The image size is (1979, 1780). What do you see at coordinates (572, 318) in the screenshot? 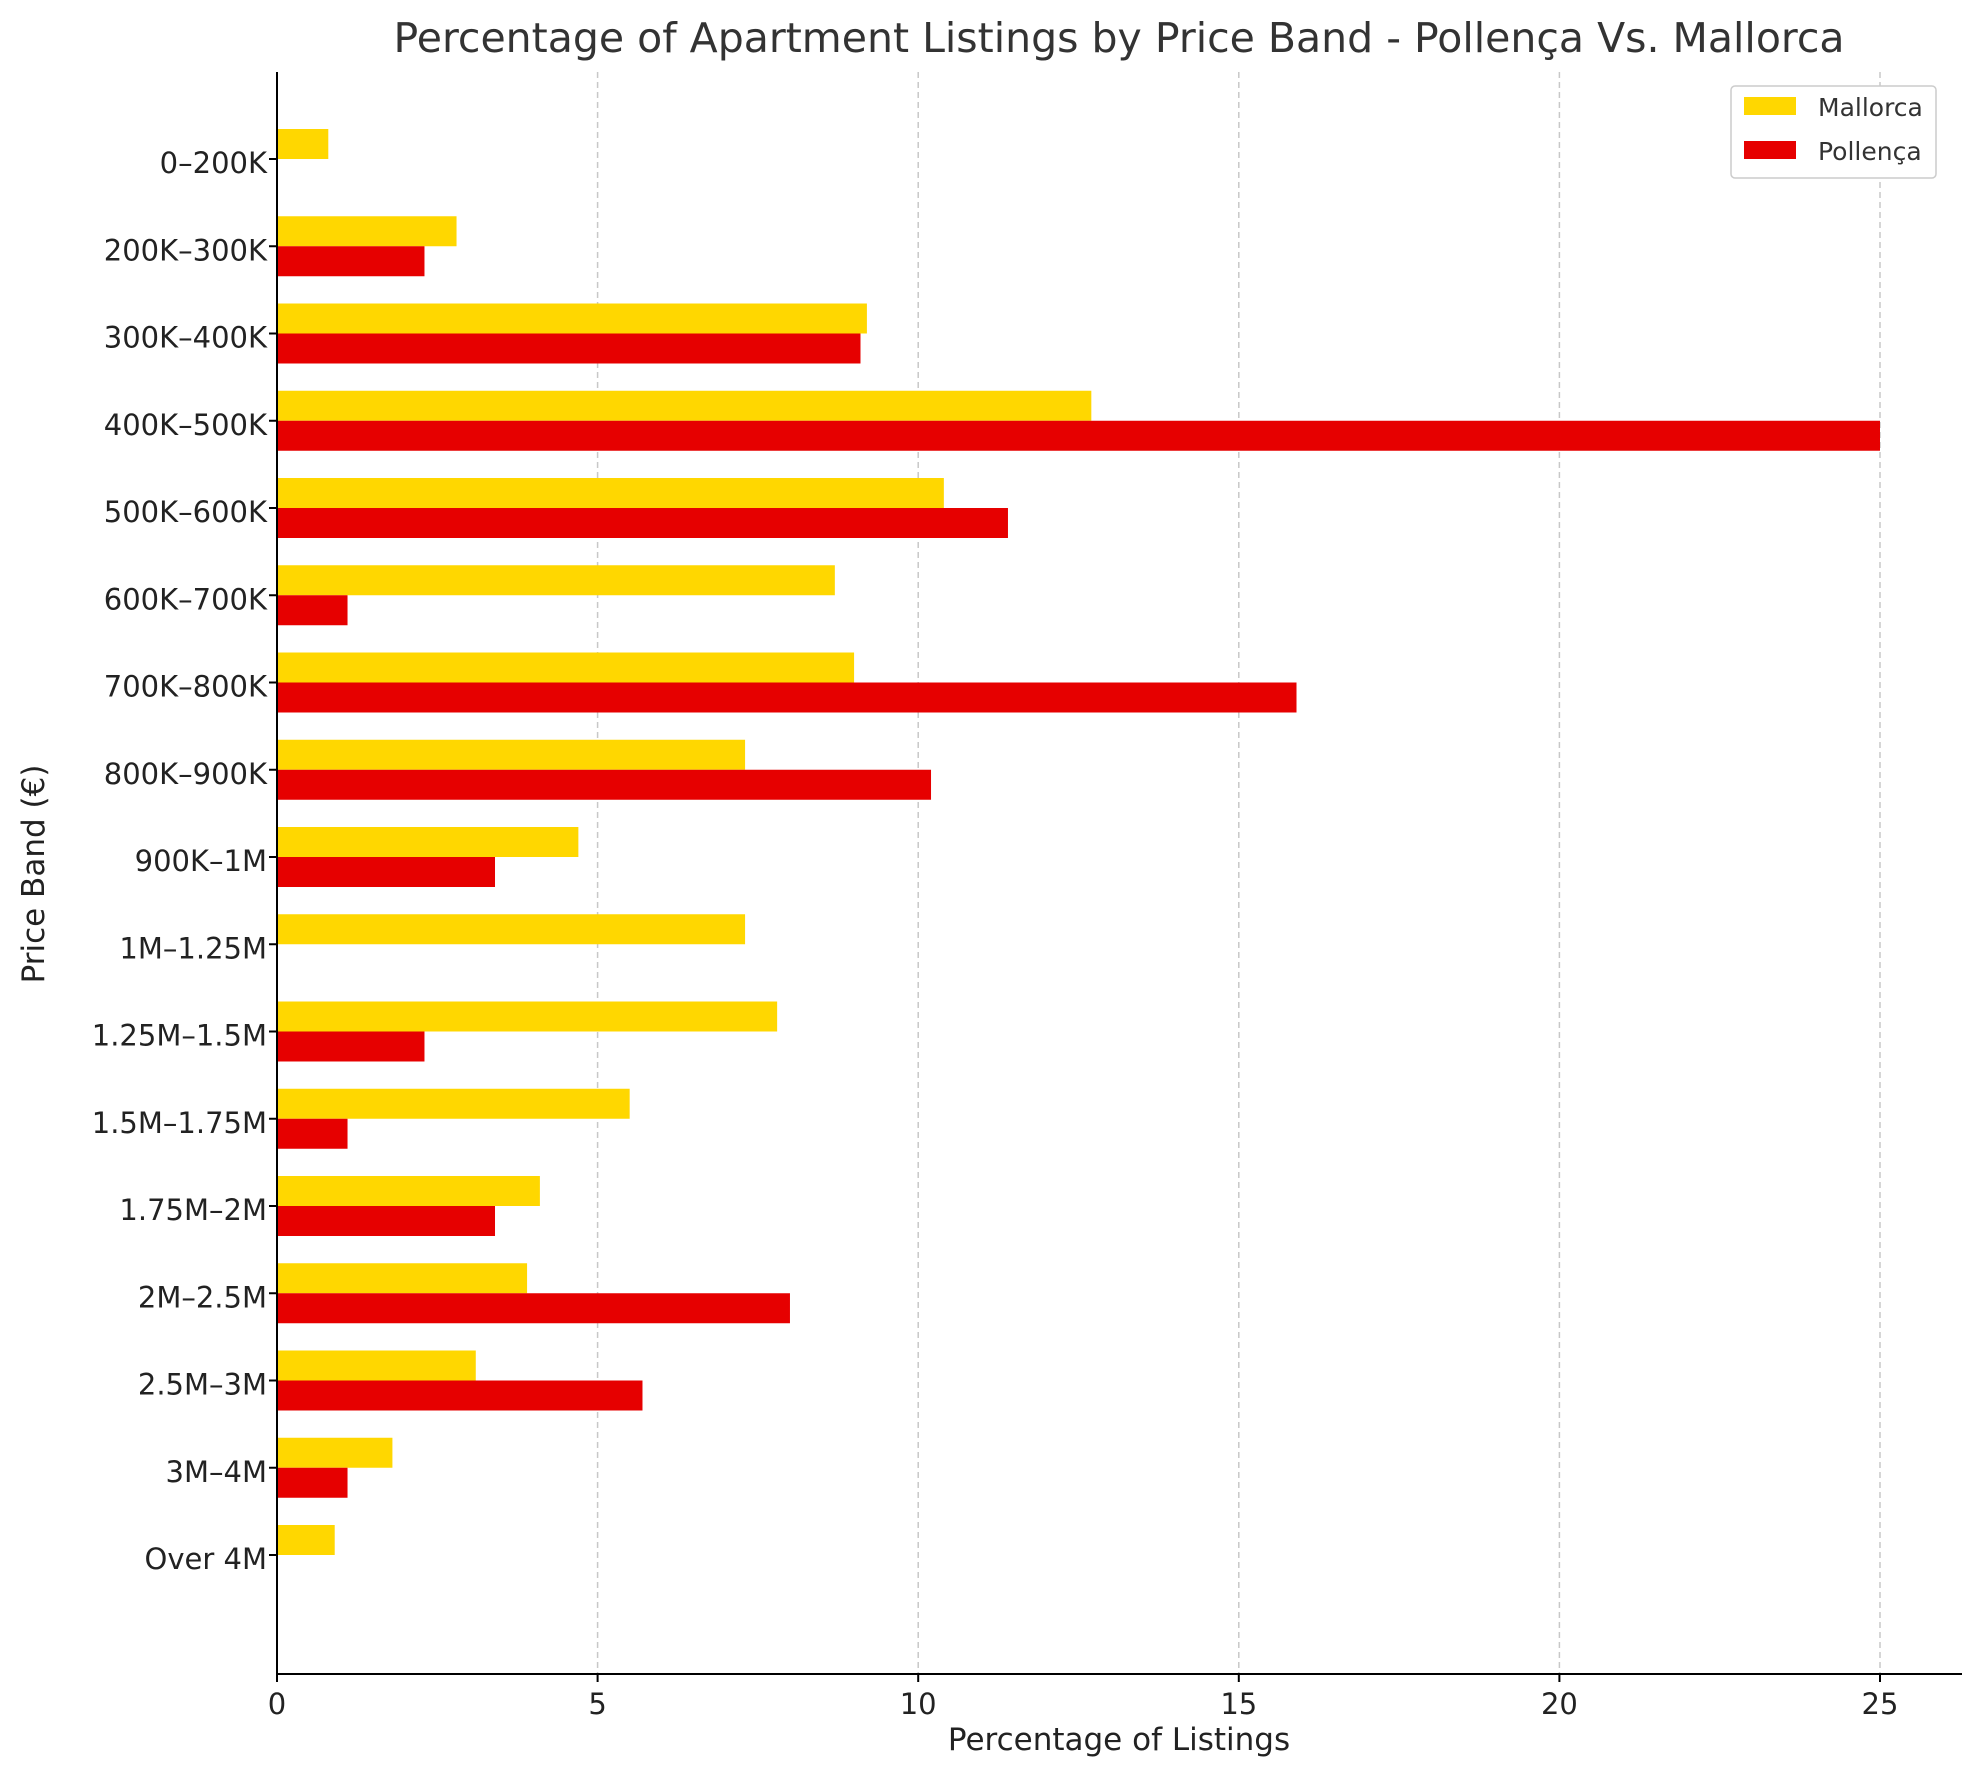
I see `bar-mallorca-300k-400k` at bounding box center [572, 318].